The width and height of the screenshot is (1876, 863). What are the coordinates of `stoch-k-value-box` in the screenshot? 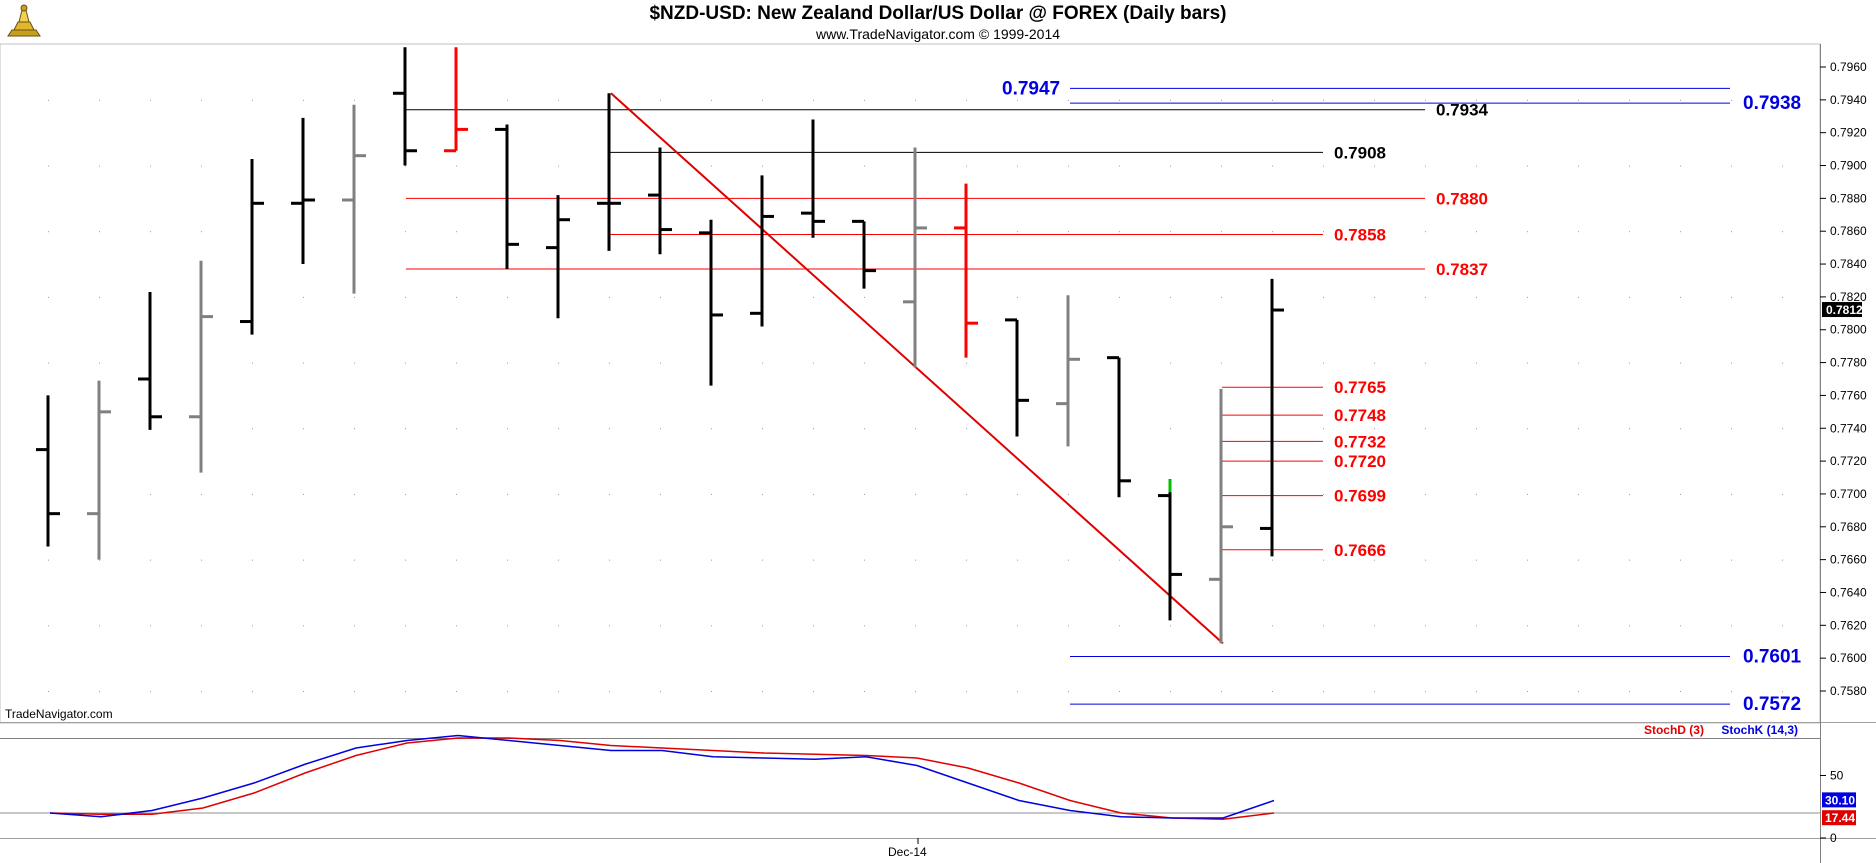 It's located at (1839, 800).